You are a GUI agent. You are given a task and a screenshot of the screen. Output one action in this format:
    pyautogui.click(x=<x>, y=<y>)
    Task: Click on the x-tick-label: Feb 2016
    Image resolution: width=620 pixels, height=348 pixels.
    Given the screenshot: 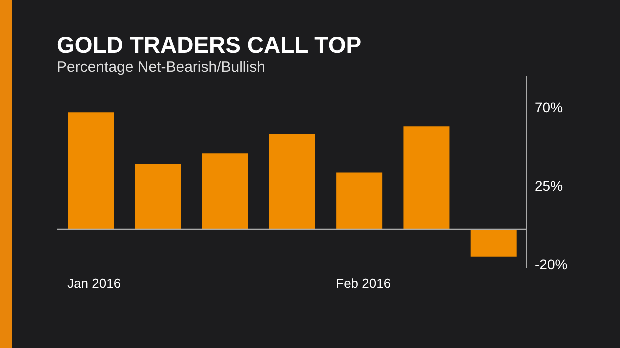 What is the action you would take?
    pyautogui.click(x=364, y=283)
    